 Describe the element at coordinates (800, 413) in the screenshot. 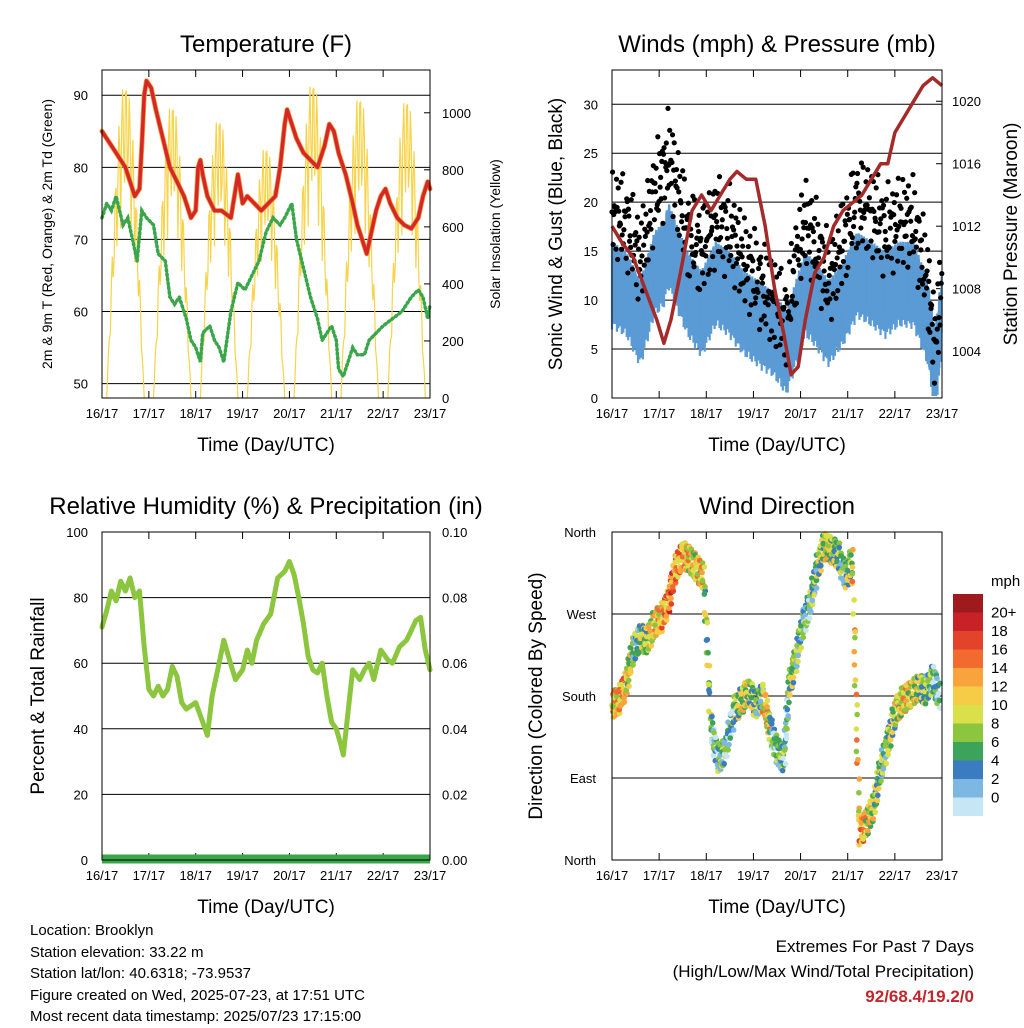

I see `x-tick-label: 20/17` at that location.